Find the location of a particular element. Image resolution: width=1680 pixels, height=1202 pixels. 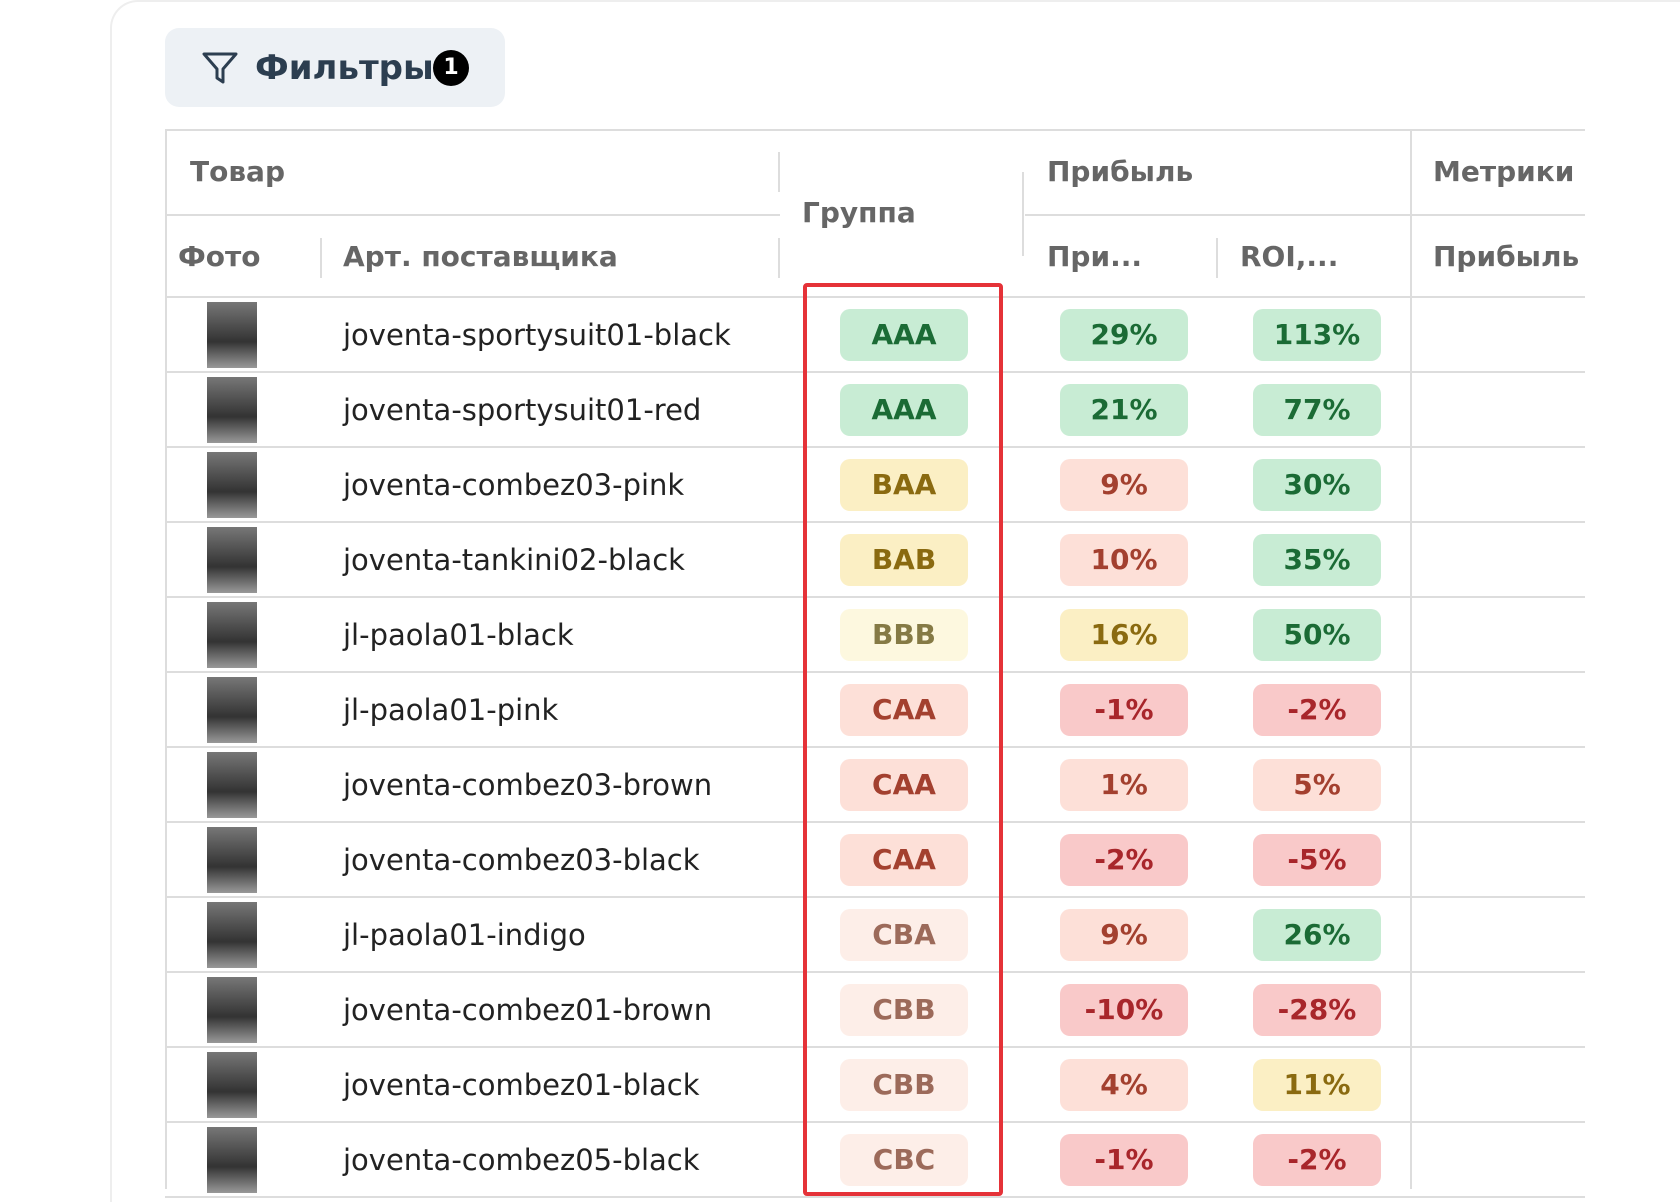

filter-icon is located at coordinates (220, 68).